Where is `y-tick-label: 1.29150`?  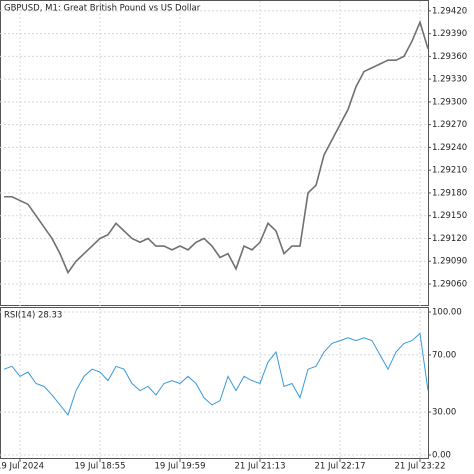 y-tick-label: 1.29150 is located at coordinates (449, 216).